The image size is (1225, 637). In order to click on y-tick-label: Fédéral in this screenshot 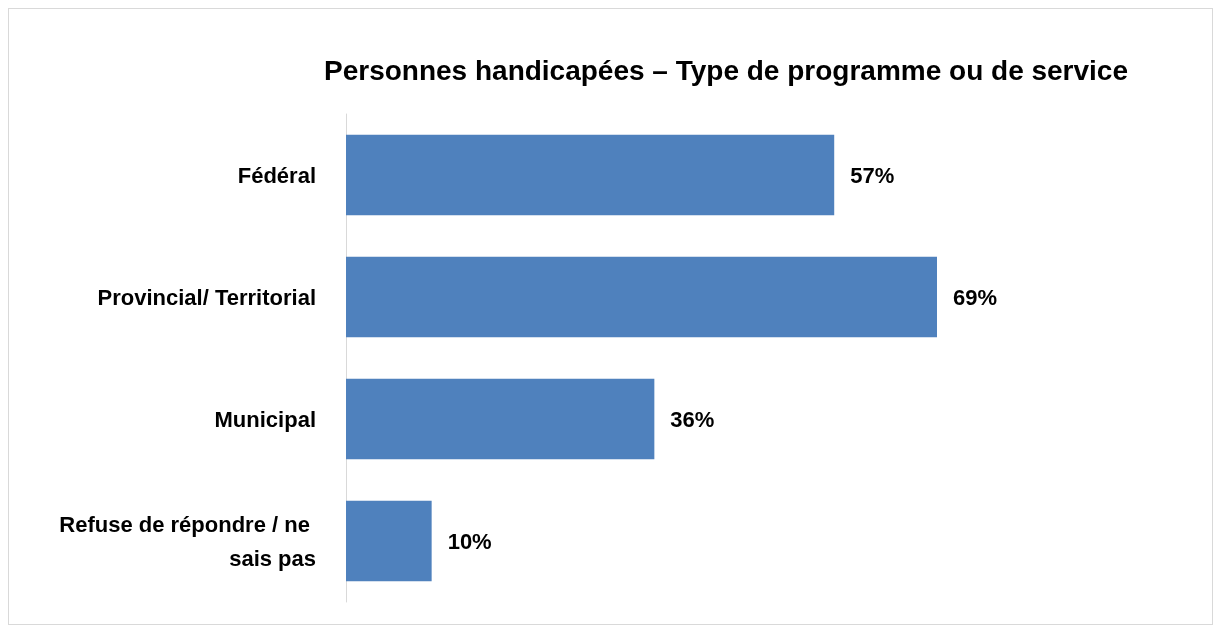, I will do `click(276, 175)`.